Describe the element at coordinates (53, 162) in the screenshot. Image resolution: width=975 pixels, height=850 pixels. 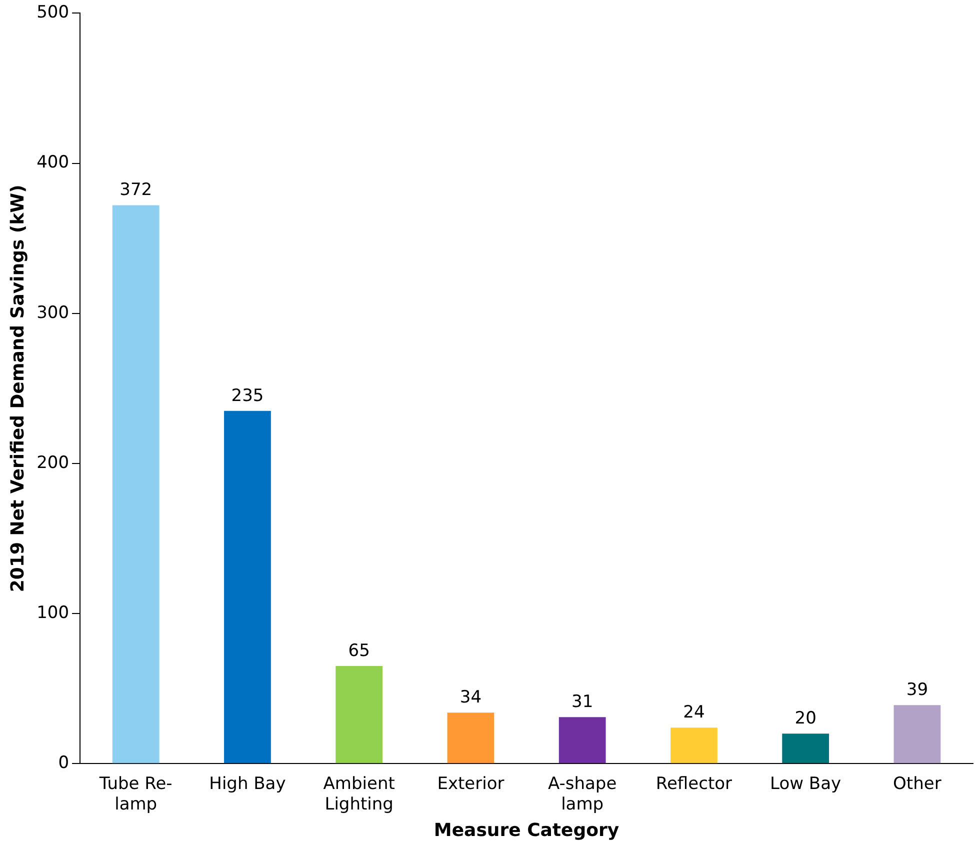
I see `y-tick-label: 400` at that location.